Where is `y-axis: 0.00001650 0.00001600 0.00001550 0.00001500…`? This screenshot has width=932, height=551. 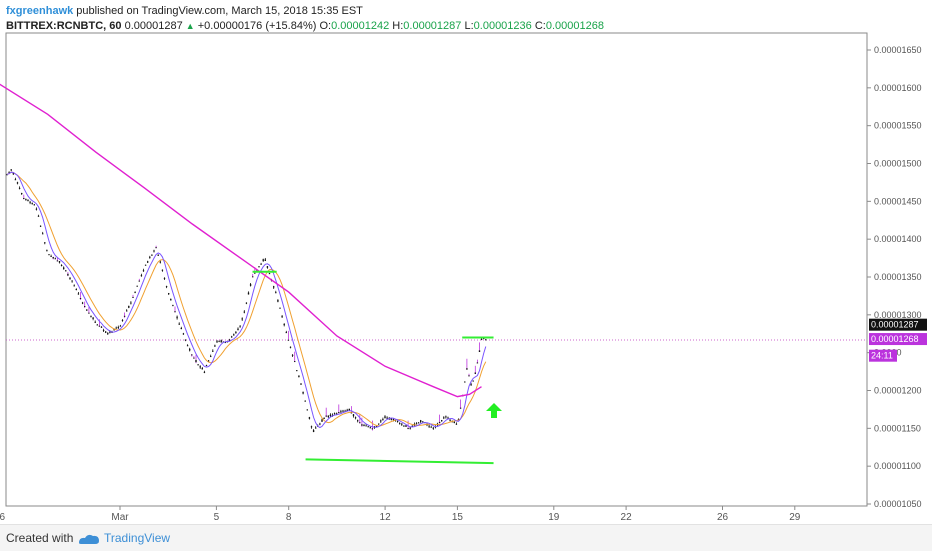
y-axis: 0.00001650 0.00001600 0.00001550 0.00001500… is located at coordinates (894, 277).